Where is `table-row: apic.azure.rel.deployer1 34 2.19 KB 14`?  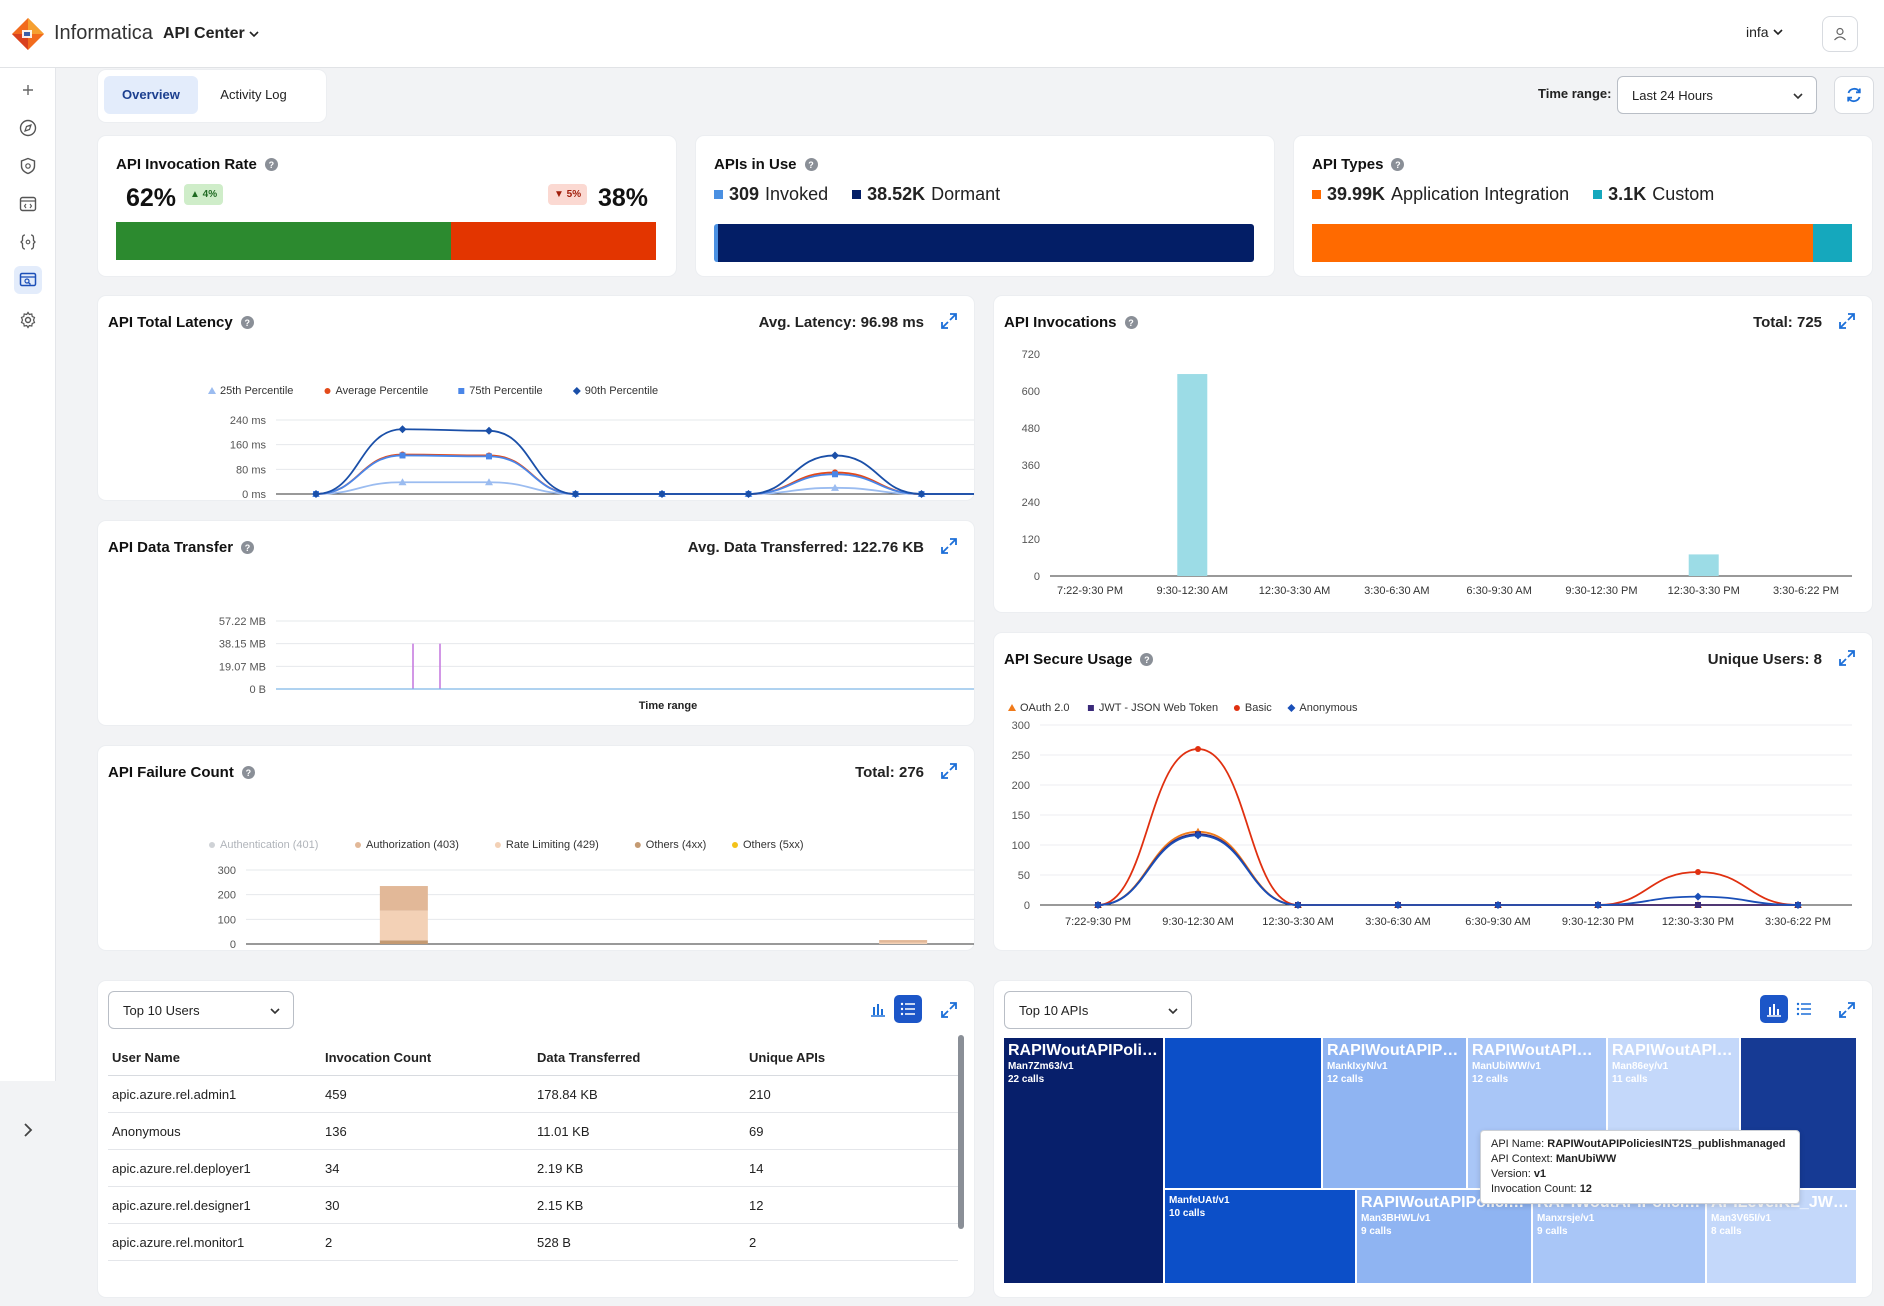
table-row: apic.azure.rel.deployer1 34 2.19 KB 14 is located at coordinates (533, 1168).